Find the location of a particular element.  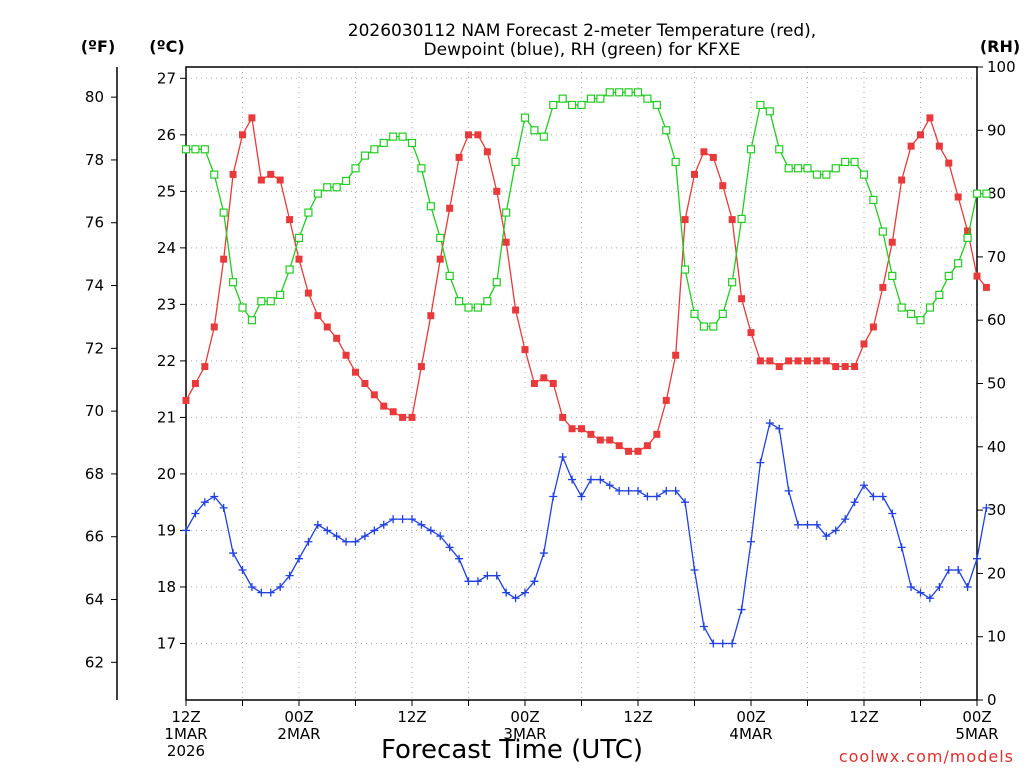

chart-title-line-2: Dewpoint (blue), RH (green) for KFXE is located at coordinates (582, 50).